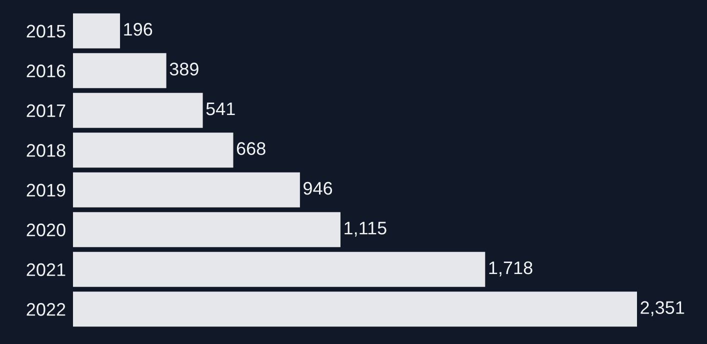 The image size is (707, 344). I want to click on y-tick-label: 2022, so click(46, 309).